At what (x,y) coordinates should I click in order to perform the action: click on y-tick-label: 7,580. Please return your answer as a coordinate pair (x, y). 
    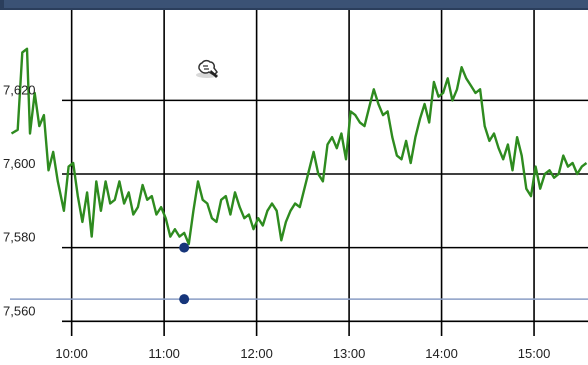
    Looking at the image, I should click on (19, 237).